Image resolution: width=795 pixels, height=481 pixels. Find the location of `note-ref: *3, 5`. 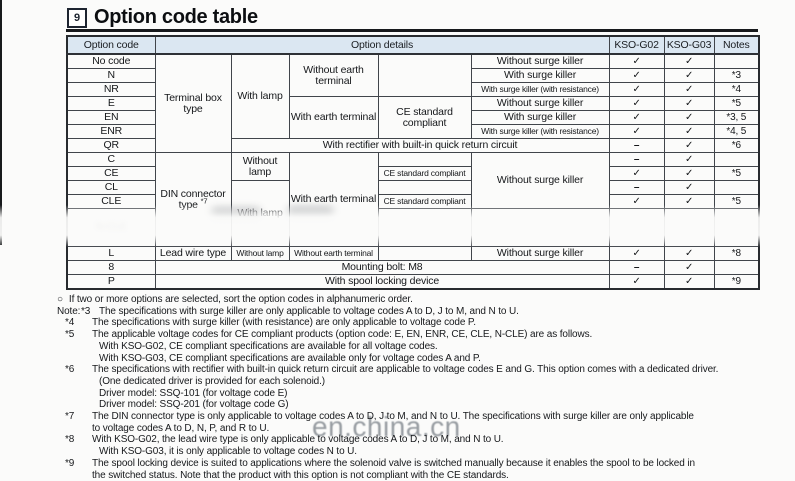

note-ref: *3, 5 is located at coordinates (736, 117).